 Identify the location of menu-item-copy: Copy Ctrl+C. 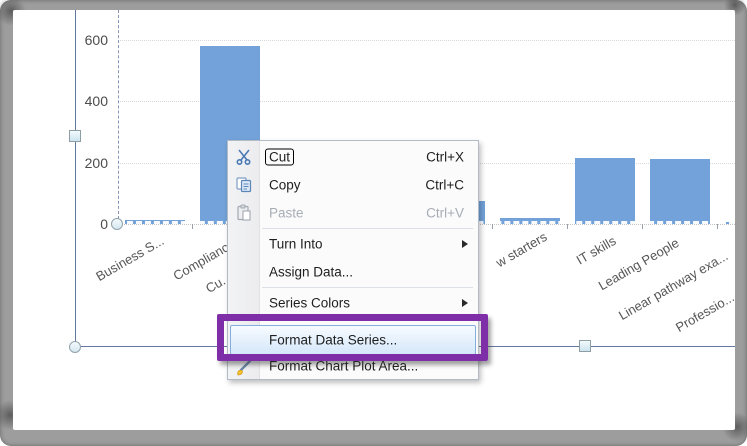
(353, 185).